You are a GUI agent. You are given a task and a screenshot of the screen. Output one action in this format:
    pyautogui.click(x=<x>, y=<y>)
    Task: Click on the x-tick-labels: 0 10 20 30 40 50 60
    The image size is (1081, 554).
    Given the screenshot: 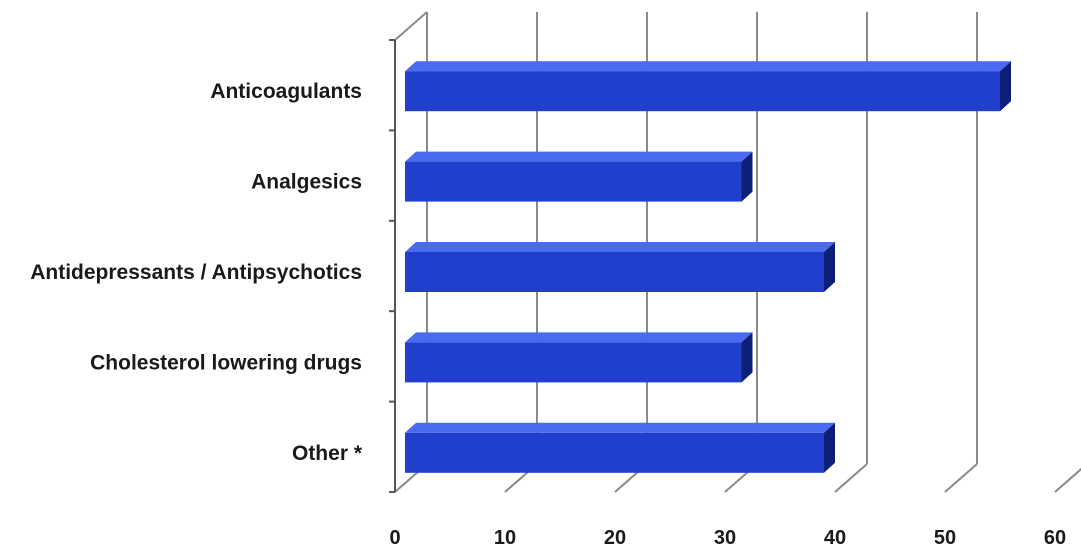 What is the action you would take?
    pyautogui.click(x=727, y=538)
    